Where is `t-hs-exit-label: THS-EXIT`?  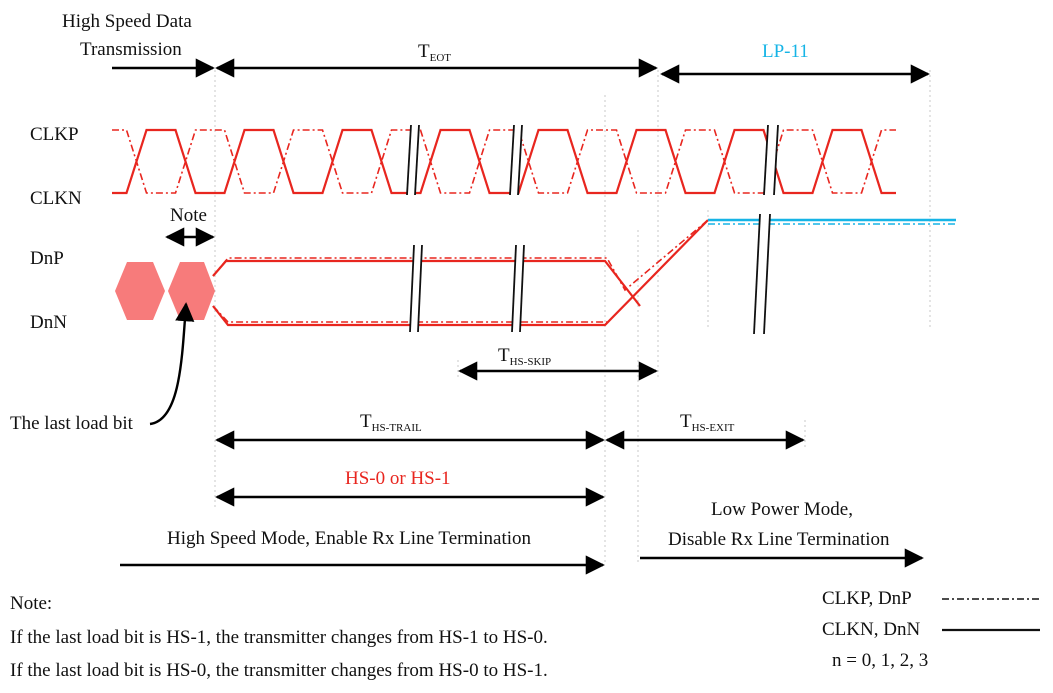
t-hs-exit-label: THS-EXIT is located at coordinates (707, 422).